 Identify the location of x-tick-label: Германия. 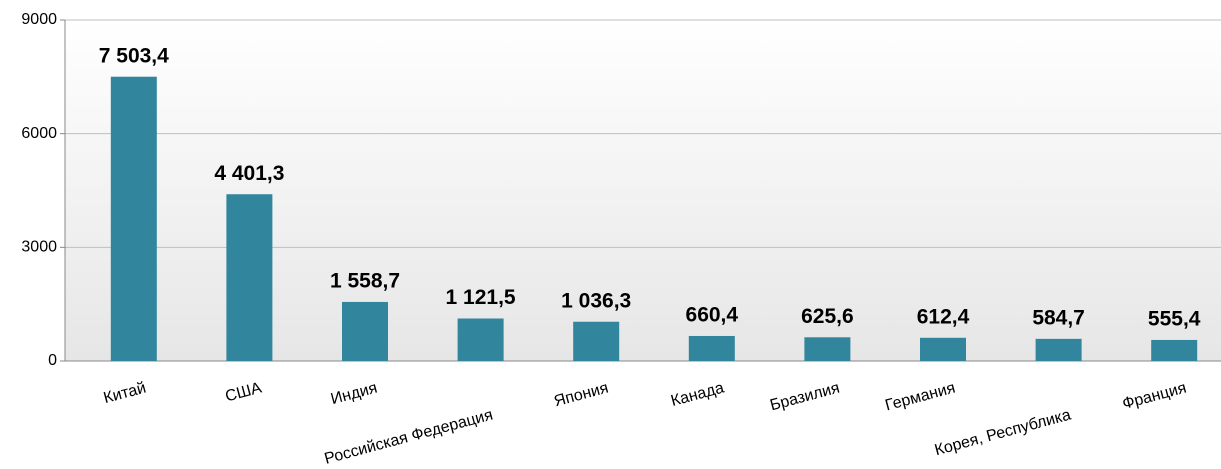
(920, 397).